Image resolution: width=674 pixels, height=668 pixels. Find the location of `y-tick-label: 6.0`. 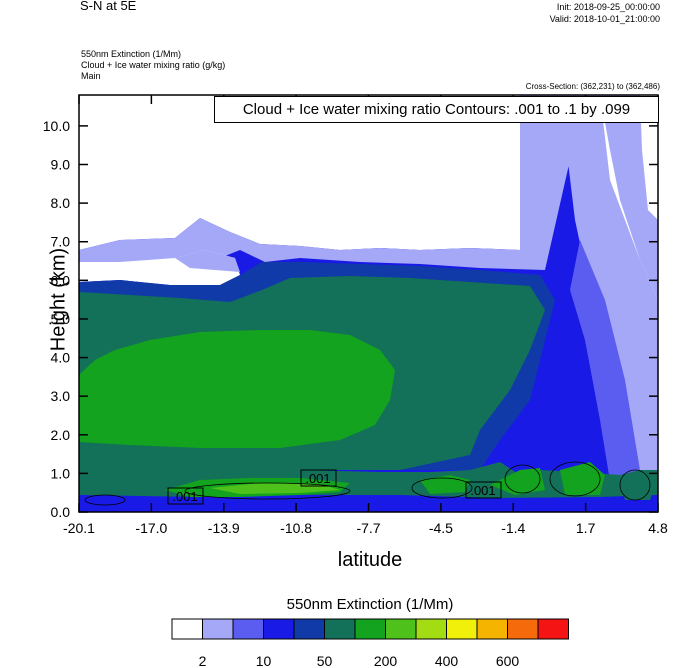

y-tick-label: 6.0 is located at coordinates (61, 280).